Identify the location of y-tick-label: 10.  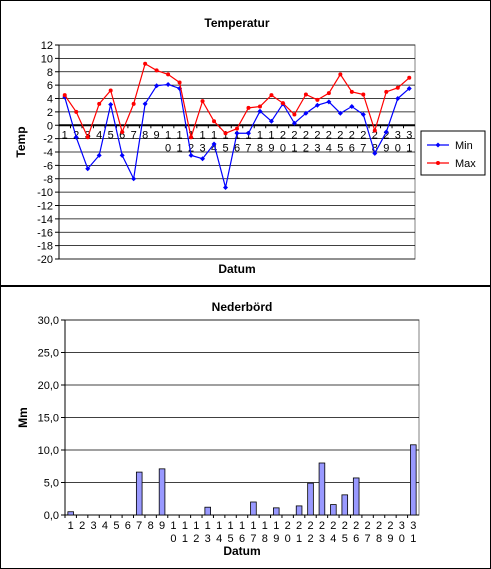
(47, 59).